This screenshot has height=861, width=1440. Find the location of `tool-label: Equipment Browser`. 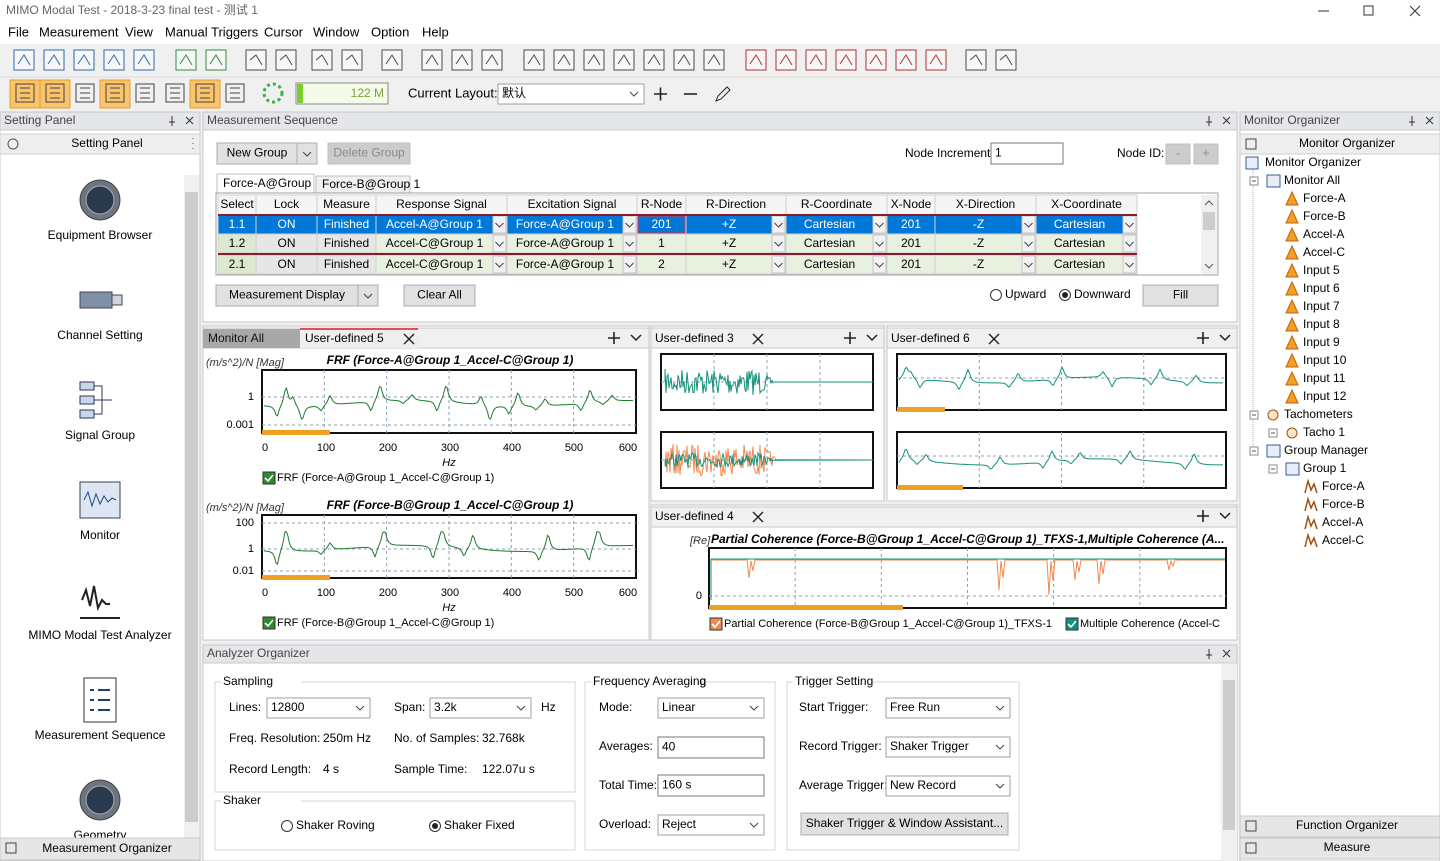

tool-label: Equipment Browser is located at coordinates (100, 235).